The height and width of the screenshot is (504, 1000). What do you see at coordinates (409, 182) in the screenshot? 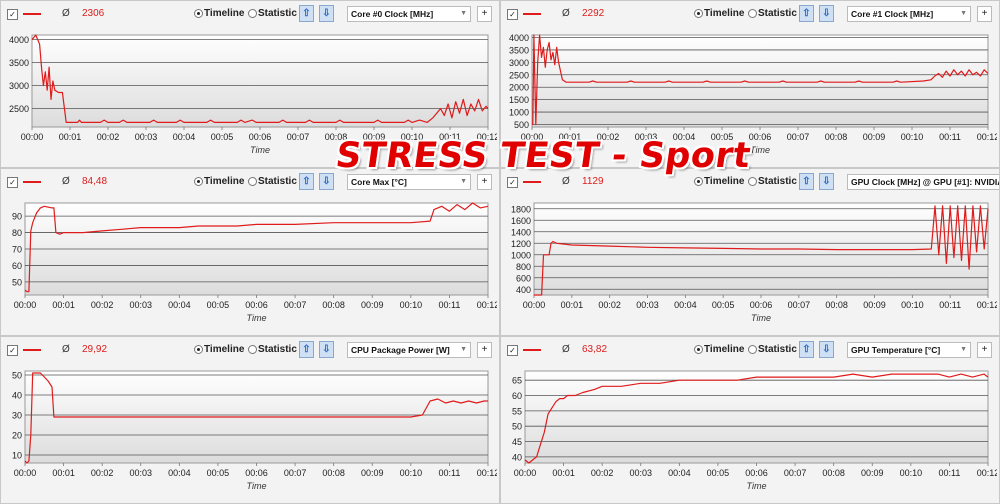
I see `sensor-select: Core Max [°C] ▼` at bounding box center [409, 182].